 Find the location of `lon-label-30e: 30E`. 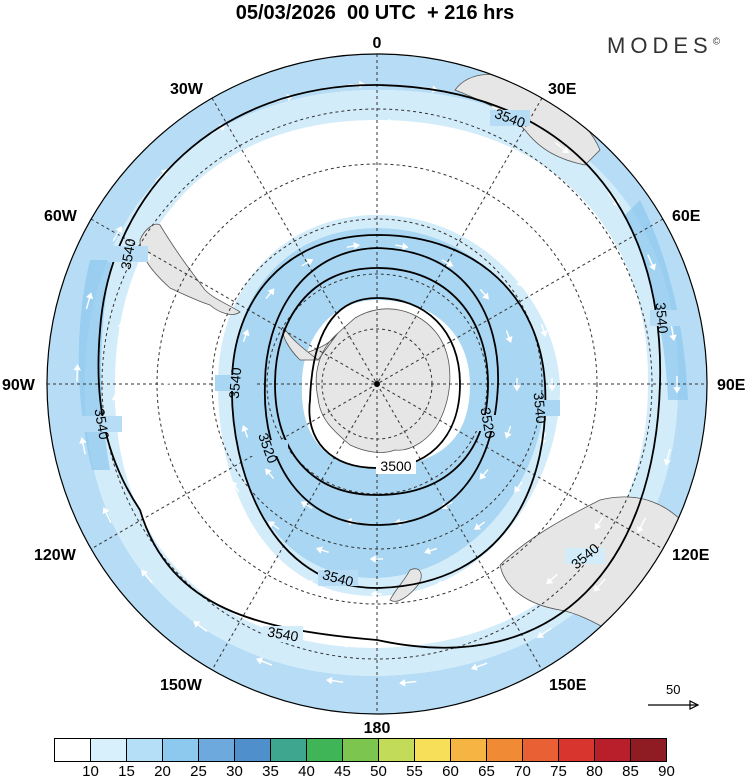

lon-label-30e: 30E is located at coordinates (562, 89).